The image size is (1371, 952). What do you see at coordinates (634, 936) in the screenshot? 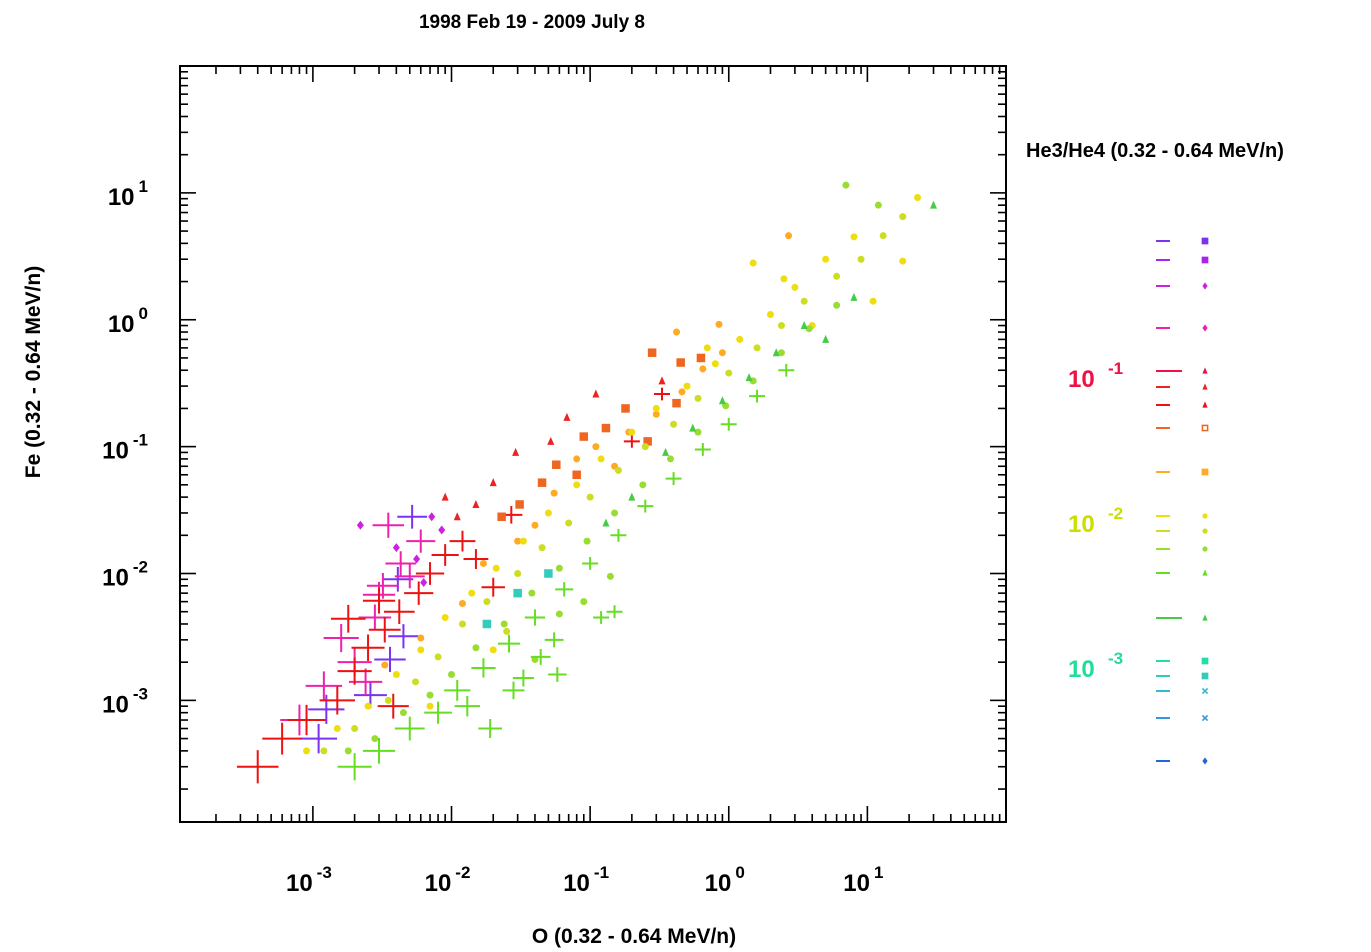
I see `x-axis-label: O (0.32 - 0.64 MeV/n)` at bounding box center [634, 936].